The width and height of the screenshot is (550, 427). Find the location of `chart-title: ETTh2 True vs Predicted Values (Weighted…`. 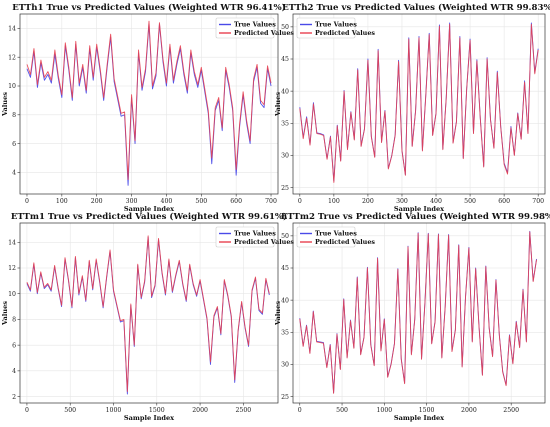

chart-title: ETTh2 True vs Predicted Values (Weighted… is located at coordinates (416, 7).